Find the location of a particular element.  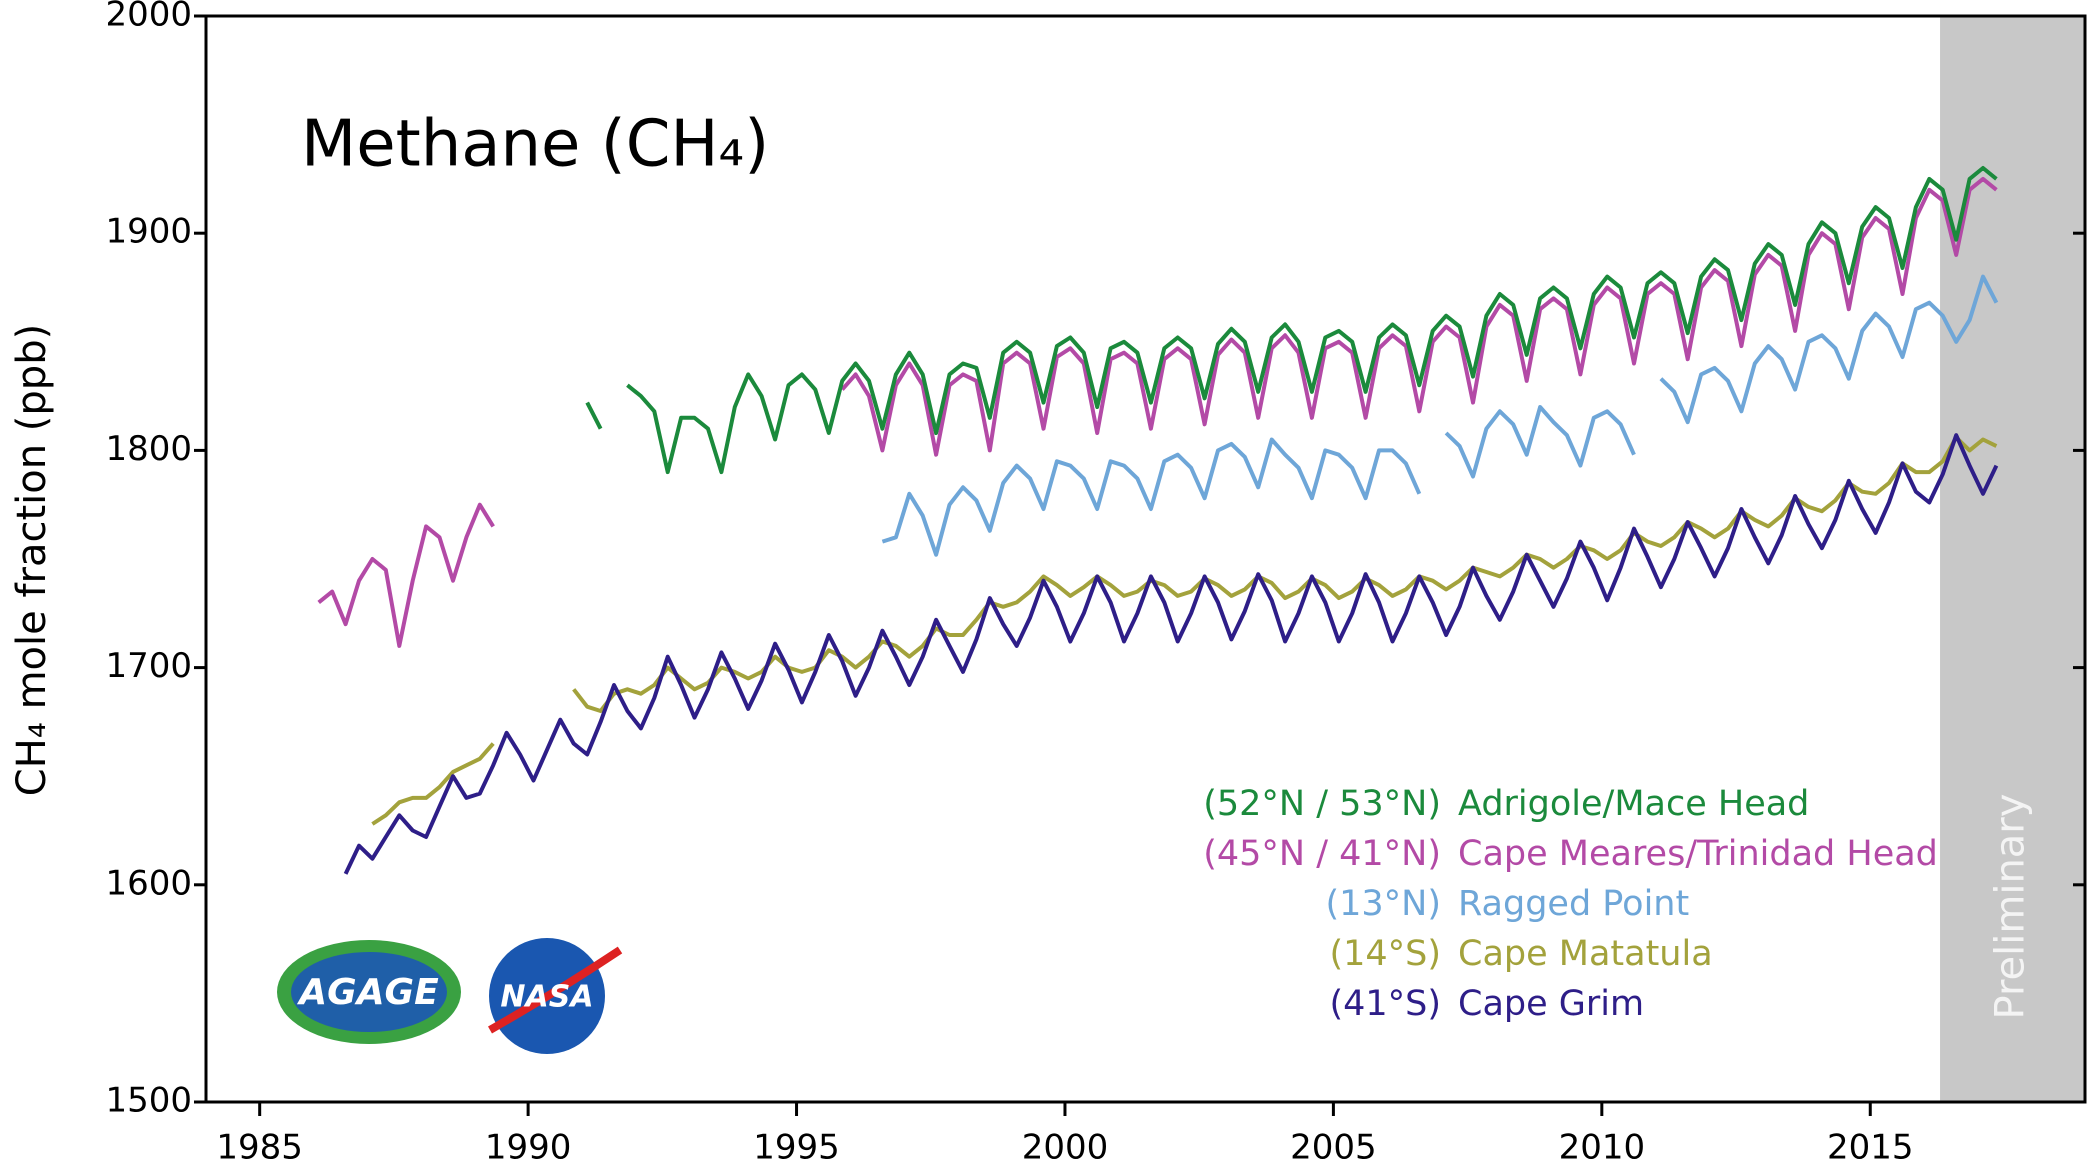

logo-text: AGAGE is located at coordinates (367, 992).